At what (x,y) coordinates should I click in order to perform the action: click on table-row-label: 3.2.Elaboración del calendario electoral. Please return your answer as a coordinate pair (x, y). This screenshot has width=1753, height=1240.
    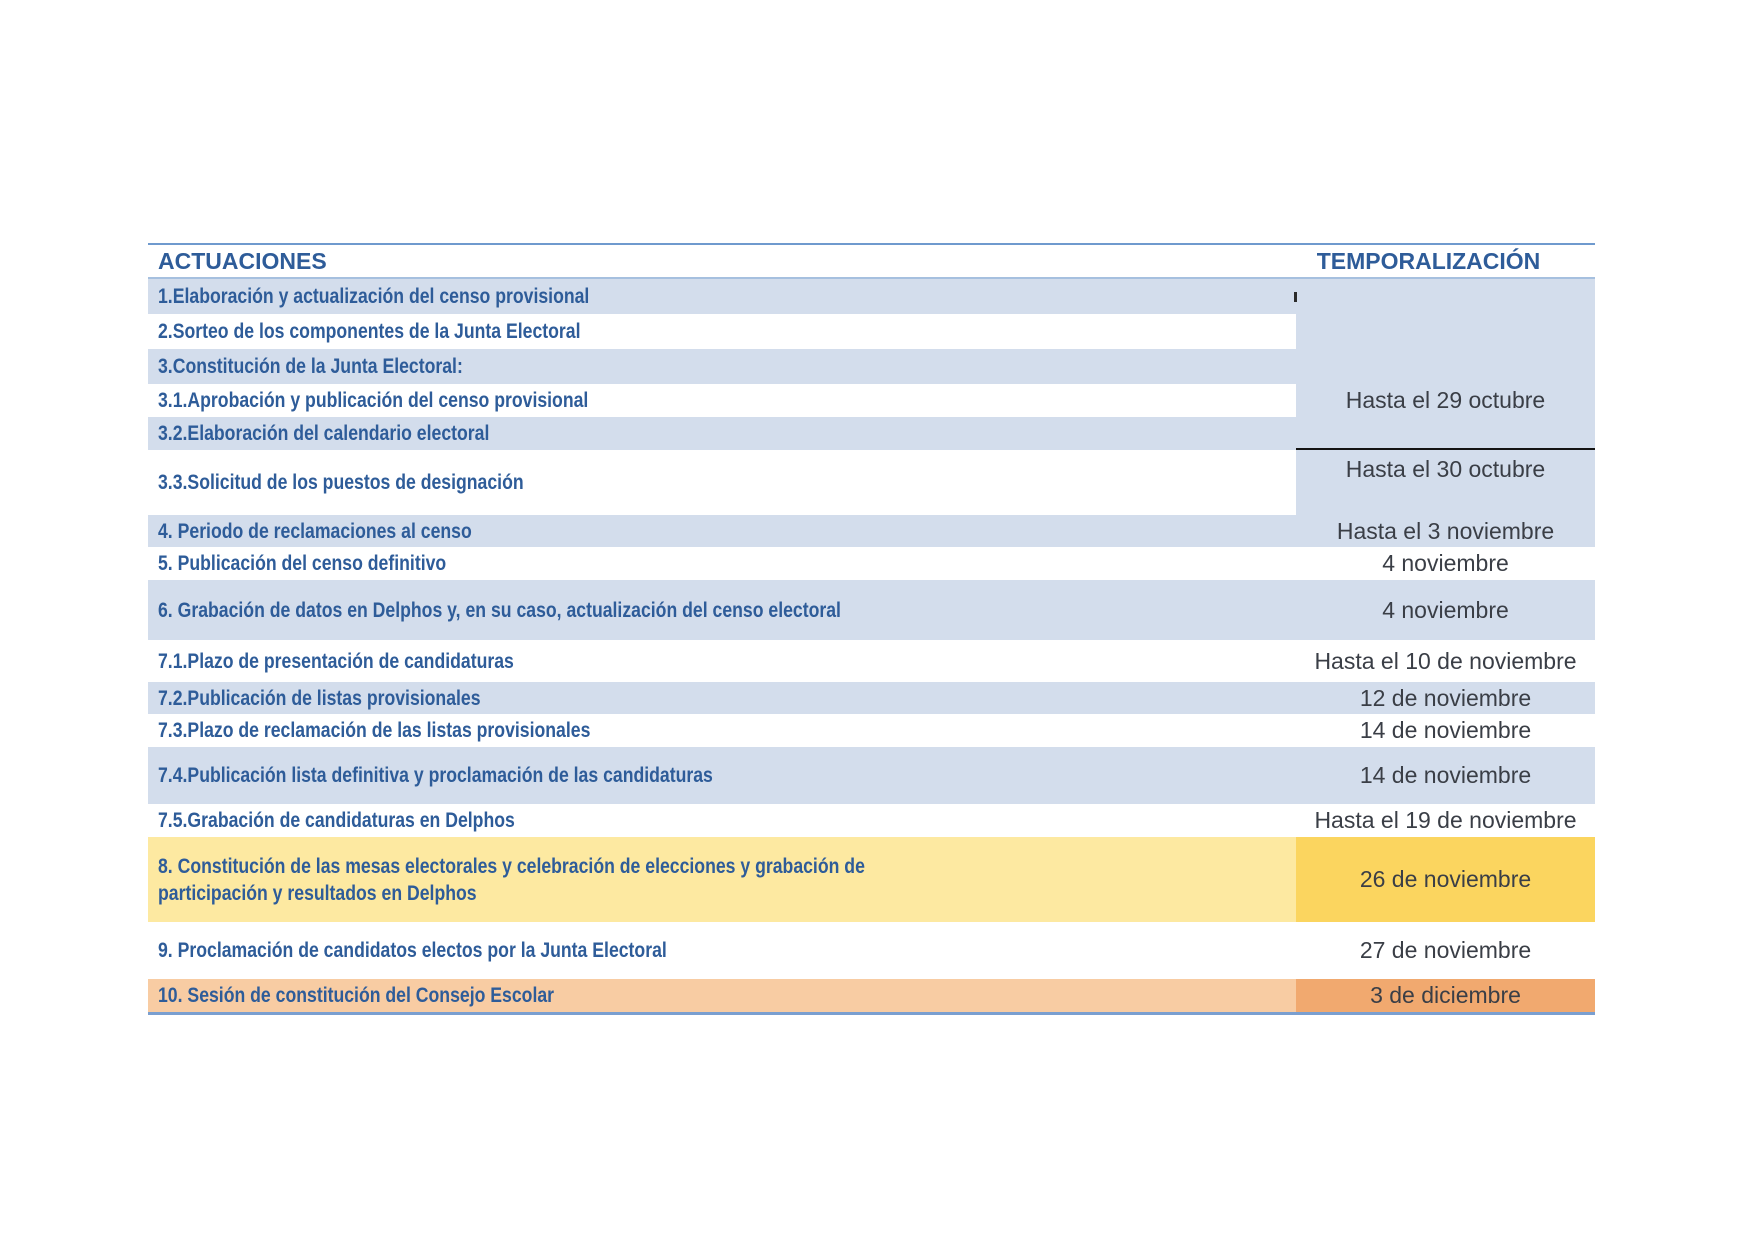
    Looking at the image, I should click on (722, 433).